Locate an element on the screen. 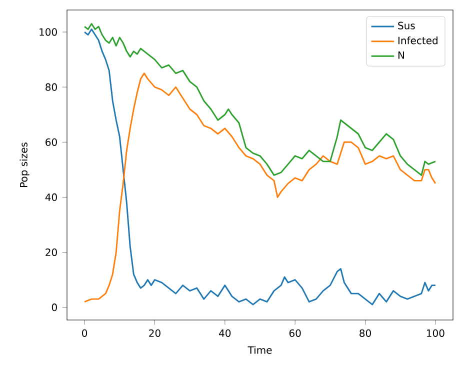 This screenshot has width=463, height=371. y-axis-title: Pop sizes is located at coordinates (25, 164).